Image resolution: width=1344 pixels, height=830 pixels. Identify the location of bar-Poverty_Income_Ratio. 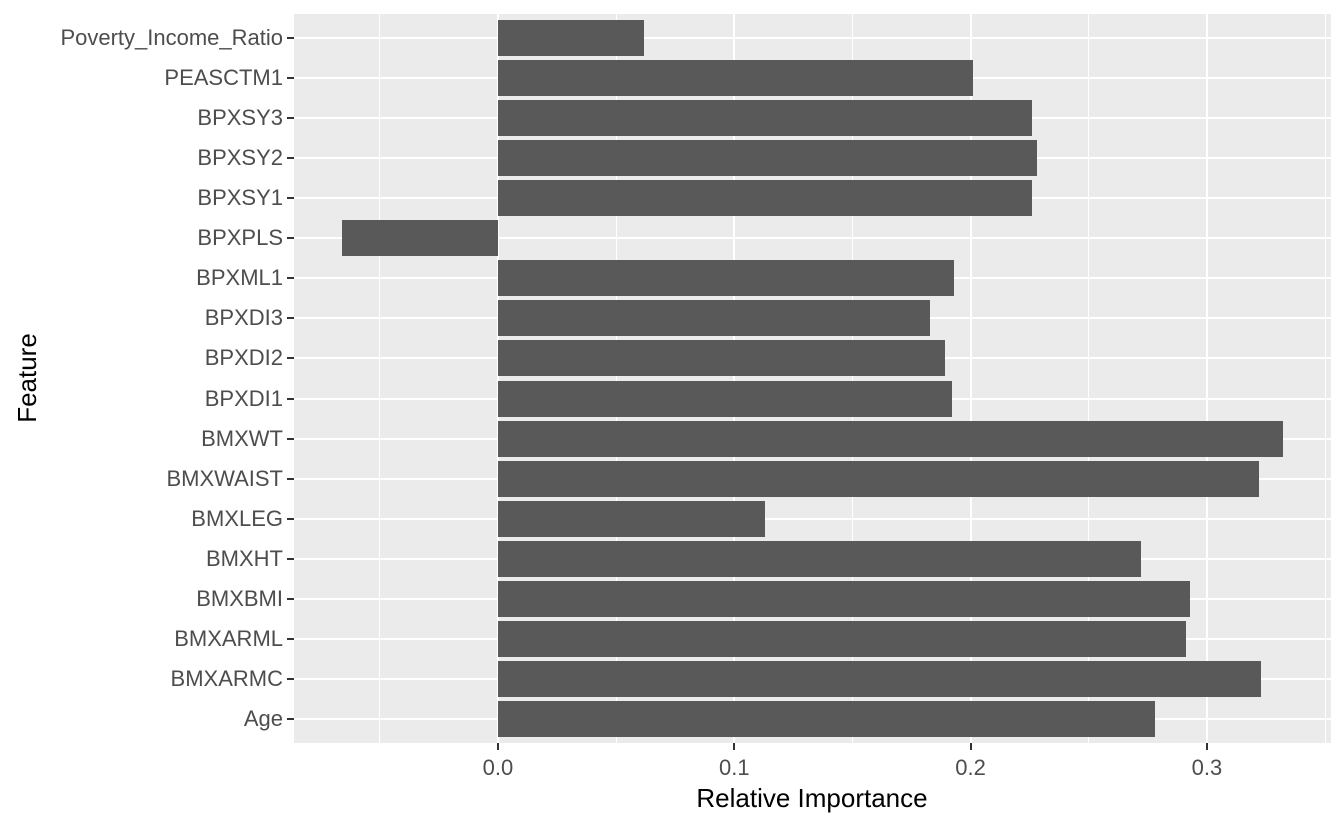
(571, 38).